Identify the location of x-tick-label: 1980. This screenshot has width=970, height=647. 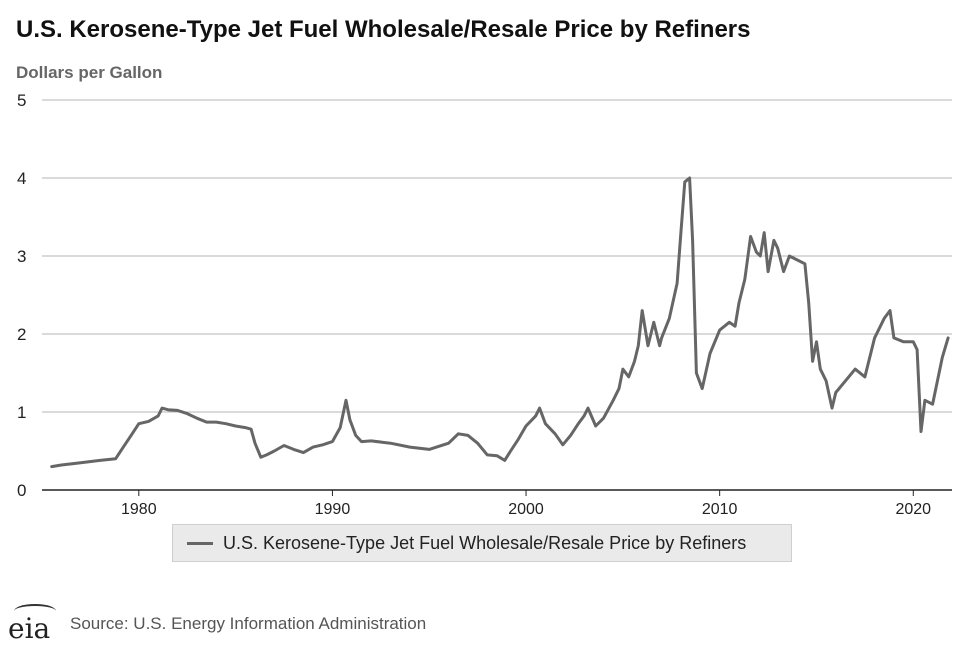
(139, 509).